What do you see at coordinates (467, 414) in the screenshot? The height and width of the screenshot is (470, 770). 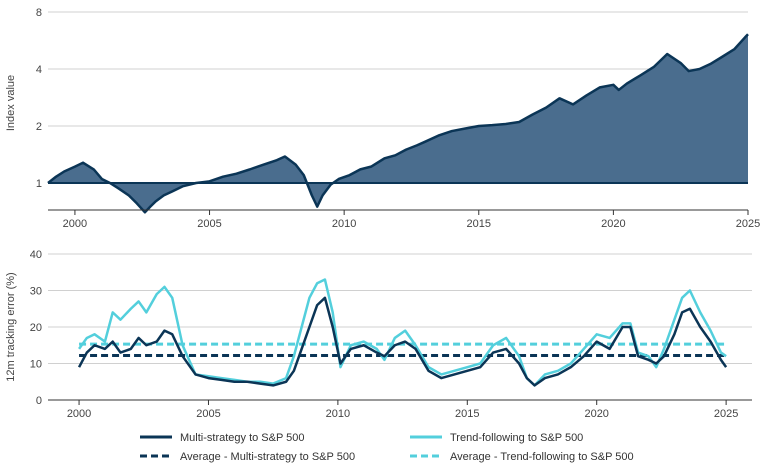 I see `bottom-x-tick-label: 2015` at bounding box center [467, 414].